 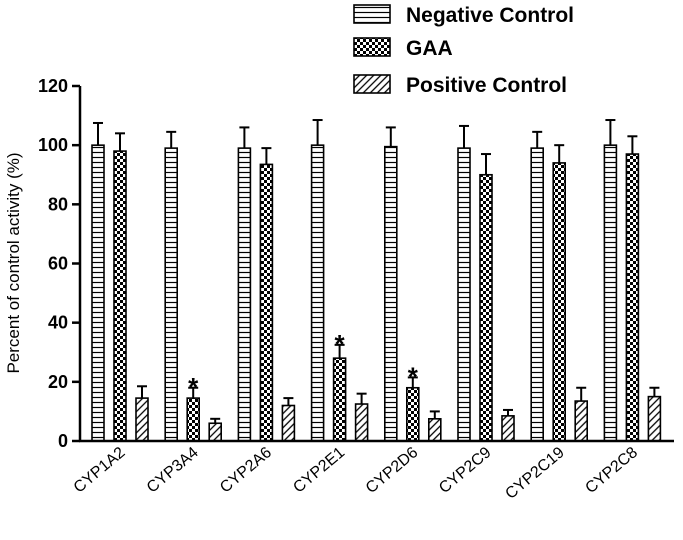 What do you see at coordinates (288, 423) in the screenshot?
I see `bar-positive-control-cyp2a6` at bounding box center [288, 423].